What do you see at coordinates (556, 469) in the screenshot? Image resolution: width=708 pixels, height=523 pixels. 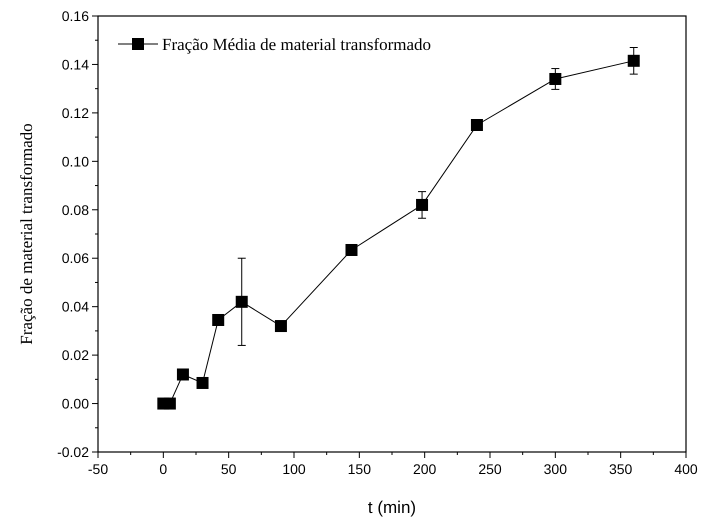 I see `x-tick-label: 300` at bounding box center [556, 469].